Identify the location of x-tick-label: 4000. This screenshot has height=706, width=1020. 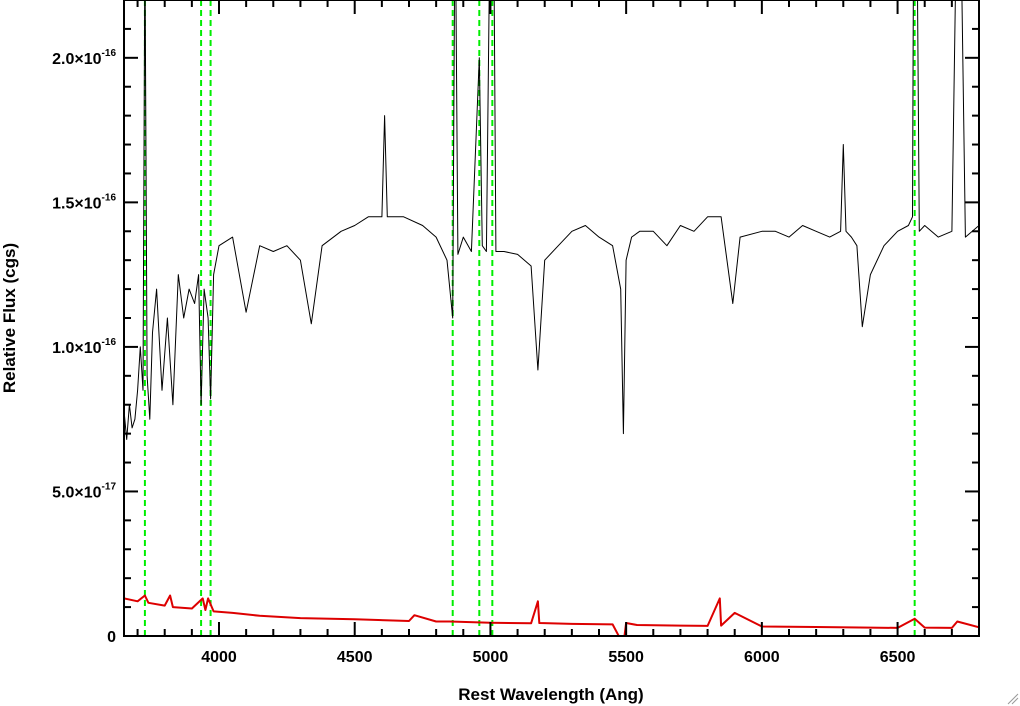
(219, 657).